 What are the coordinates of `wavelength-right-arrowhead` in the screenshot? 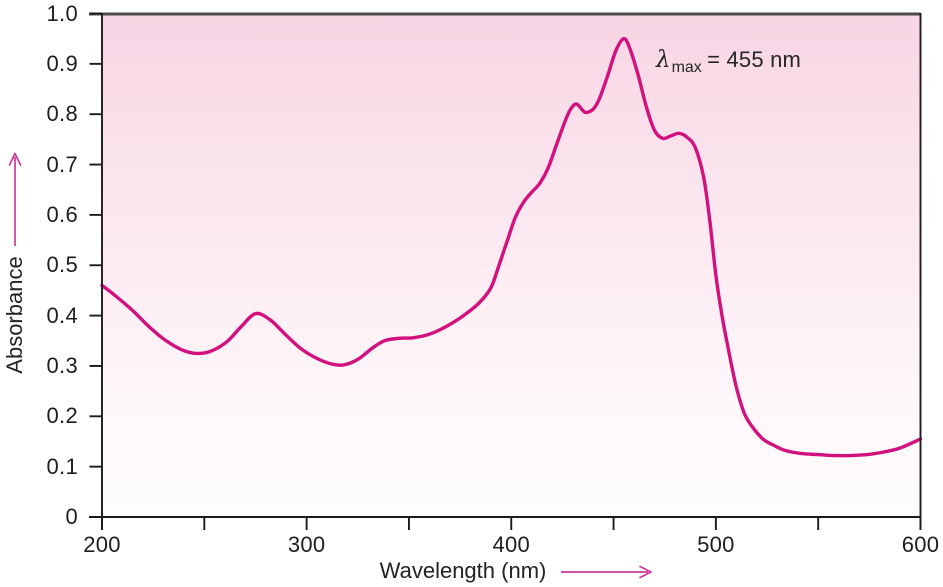 It's located at (645, 572).